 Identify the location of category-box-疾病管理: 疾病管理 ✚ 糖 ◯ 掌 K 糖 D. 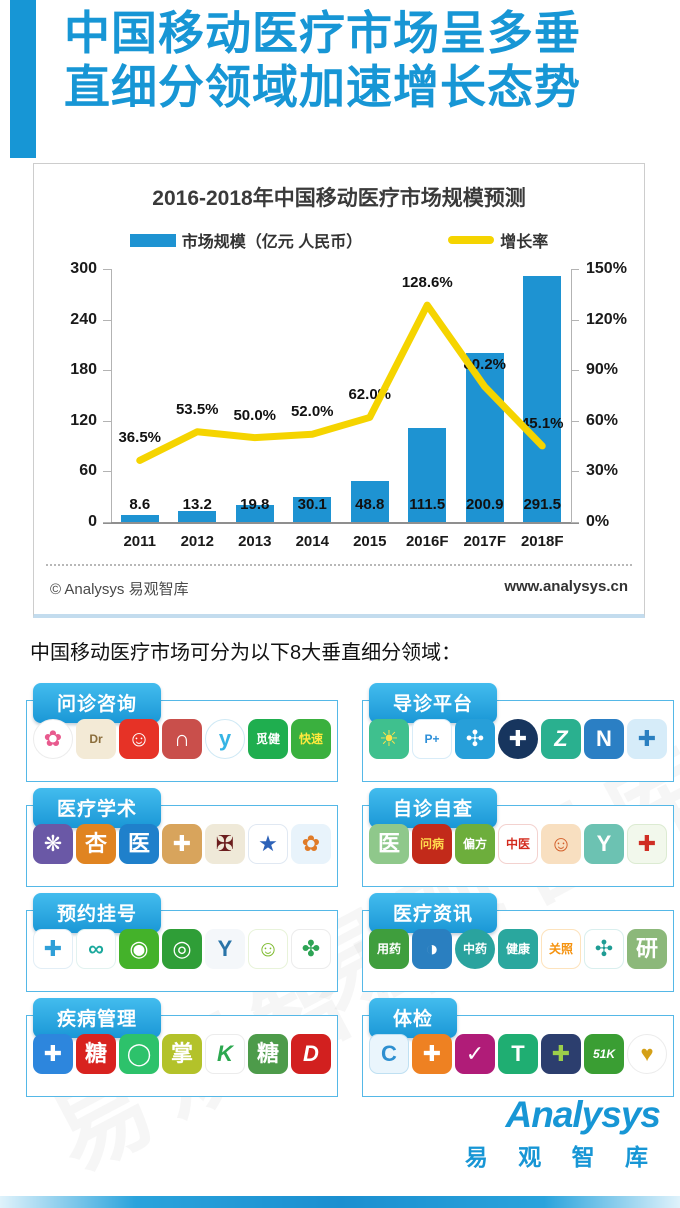
(182, 1047).